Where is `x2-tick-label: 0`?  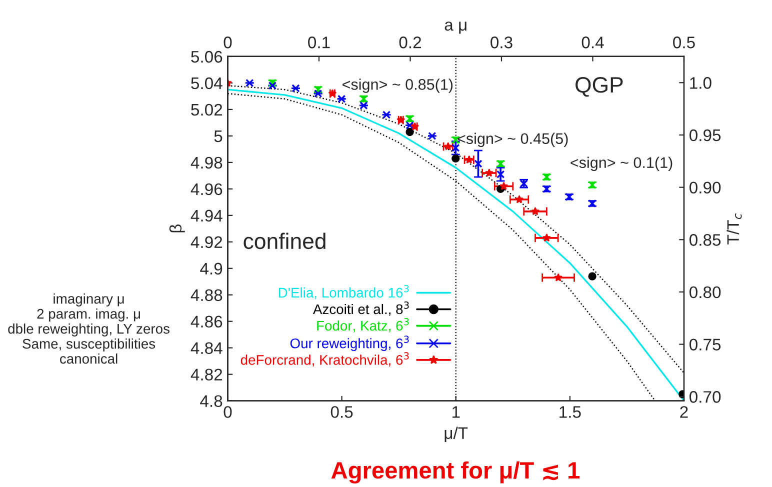 x2-tick-label: 0 is located at coordinates (228, 42).